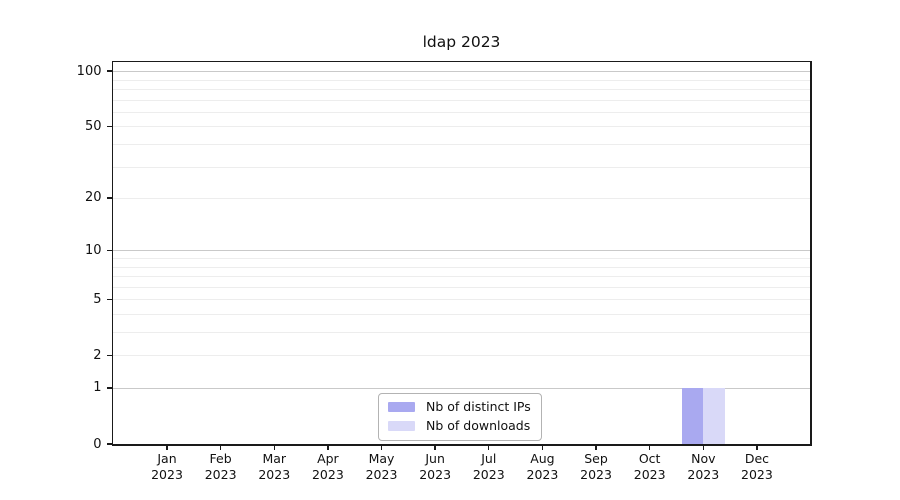  Describe the element at coordinates (89, 71) in the screenshot. I see `y-tick-label: 100` at that location.